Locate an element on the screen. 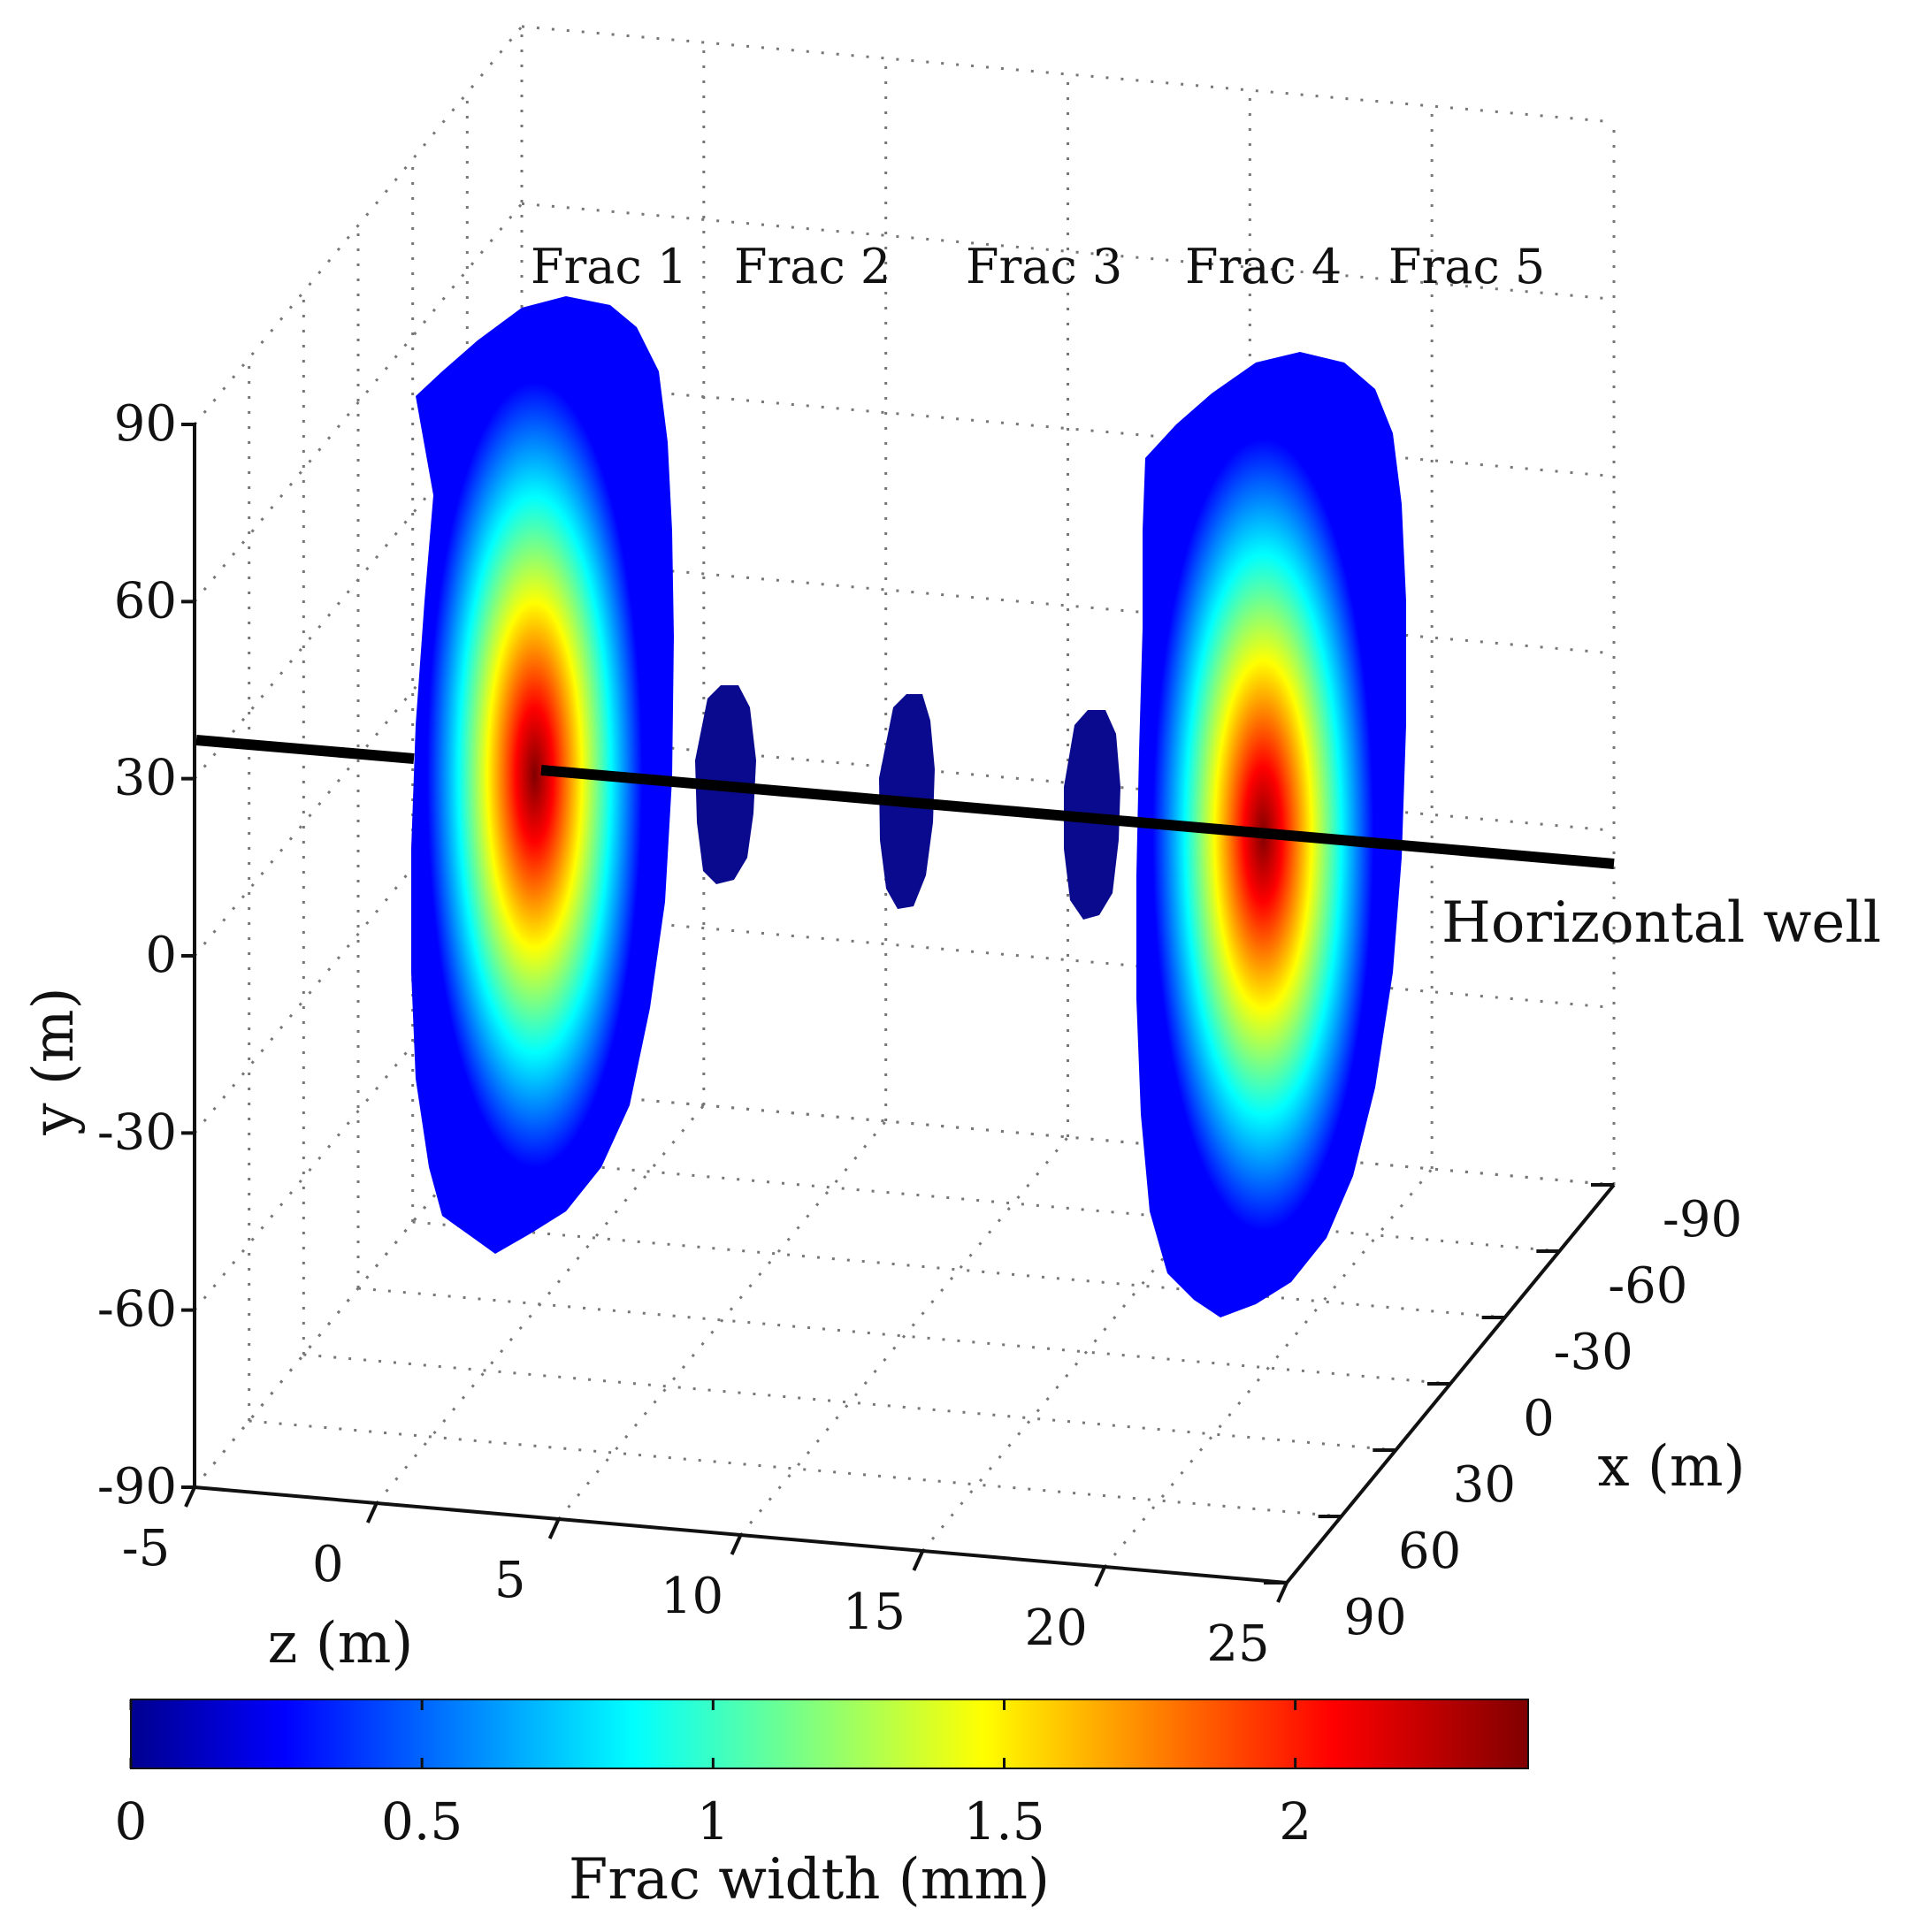 The height and width of the screenshot is (1932, 1927). x-tick-label: 90 is located at coordinates (1375, 1617).